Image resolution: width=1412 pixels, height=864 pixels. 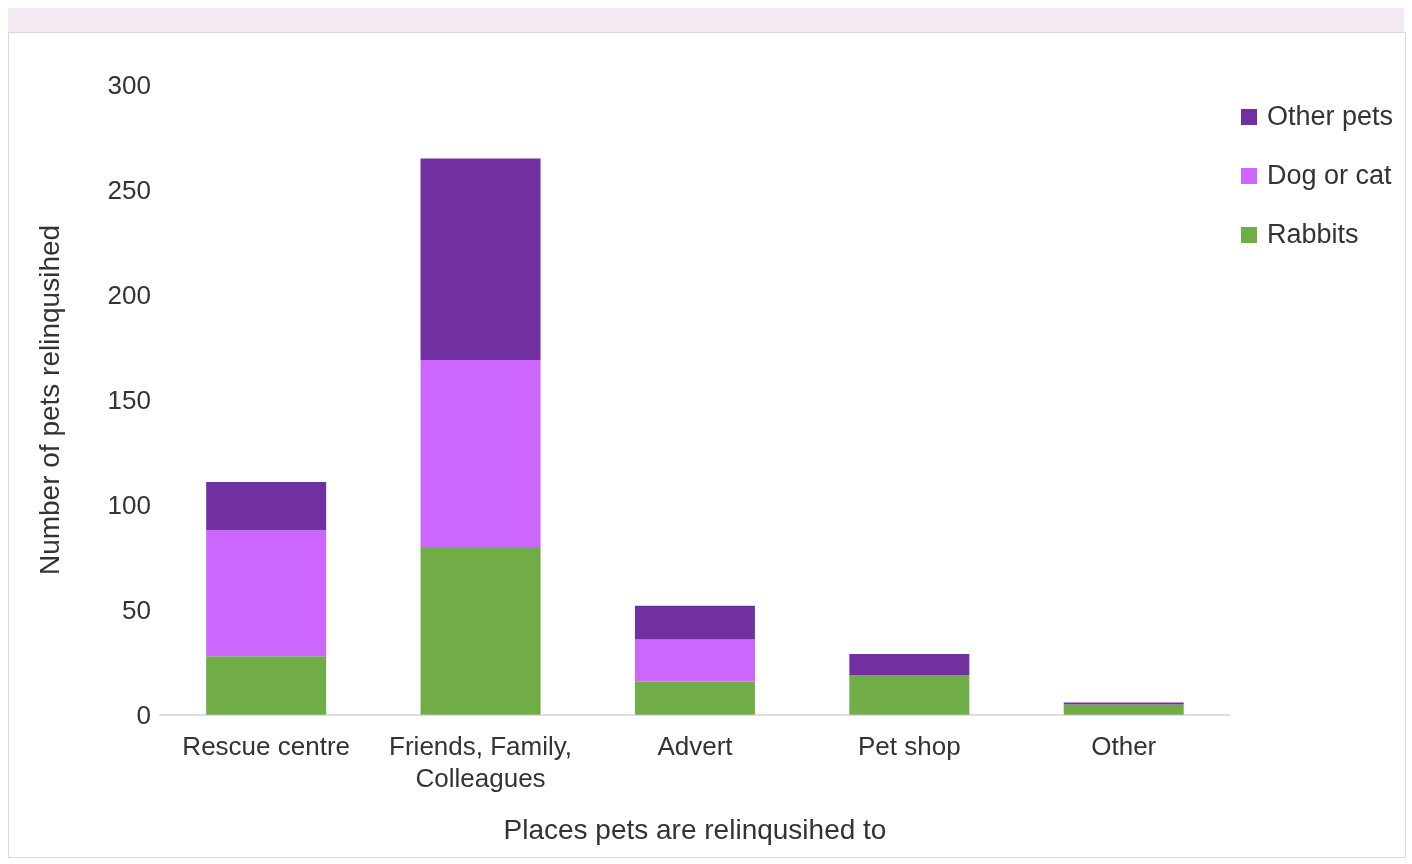 What do you see at coordinates (1329, 116) in the screenshot?
I see `legend-label: Other pets` at bounding box center [1329, 116].